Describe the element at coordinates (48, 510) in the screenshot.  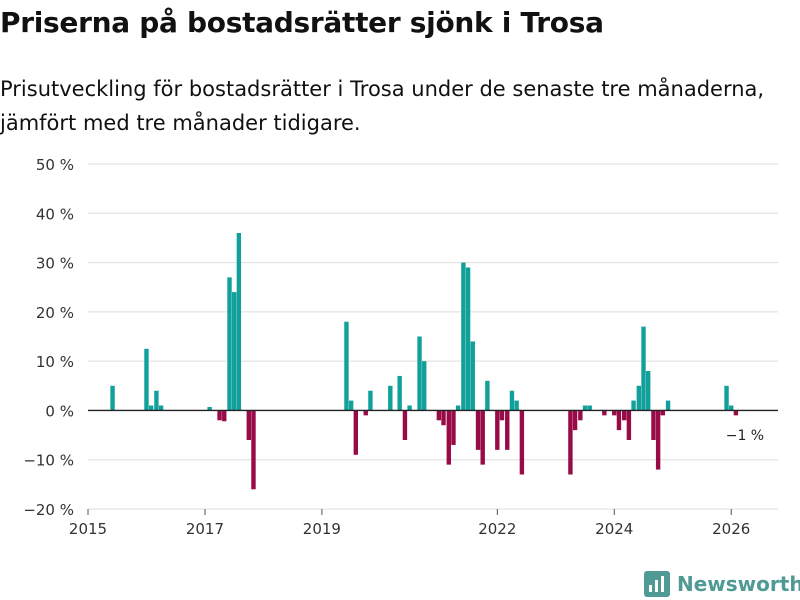
I see `y-tick-label: −20 %` at that location.